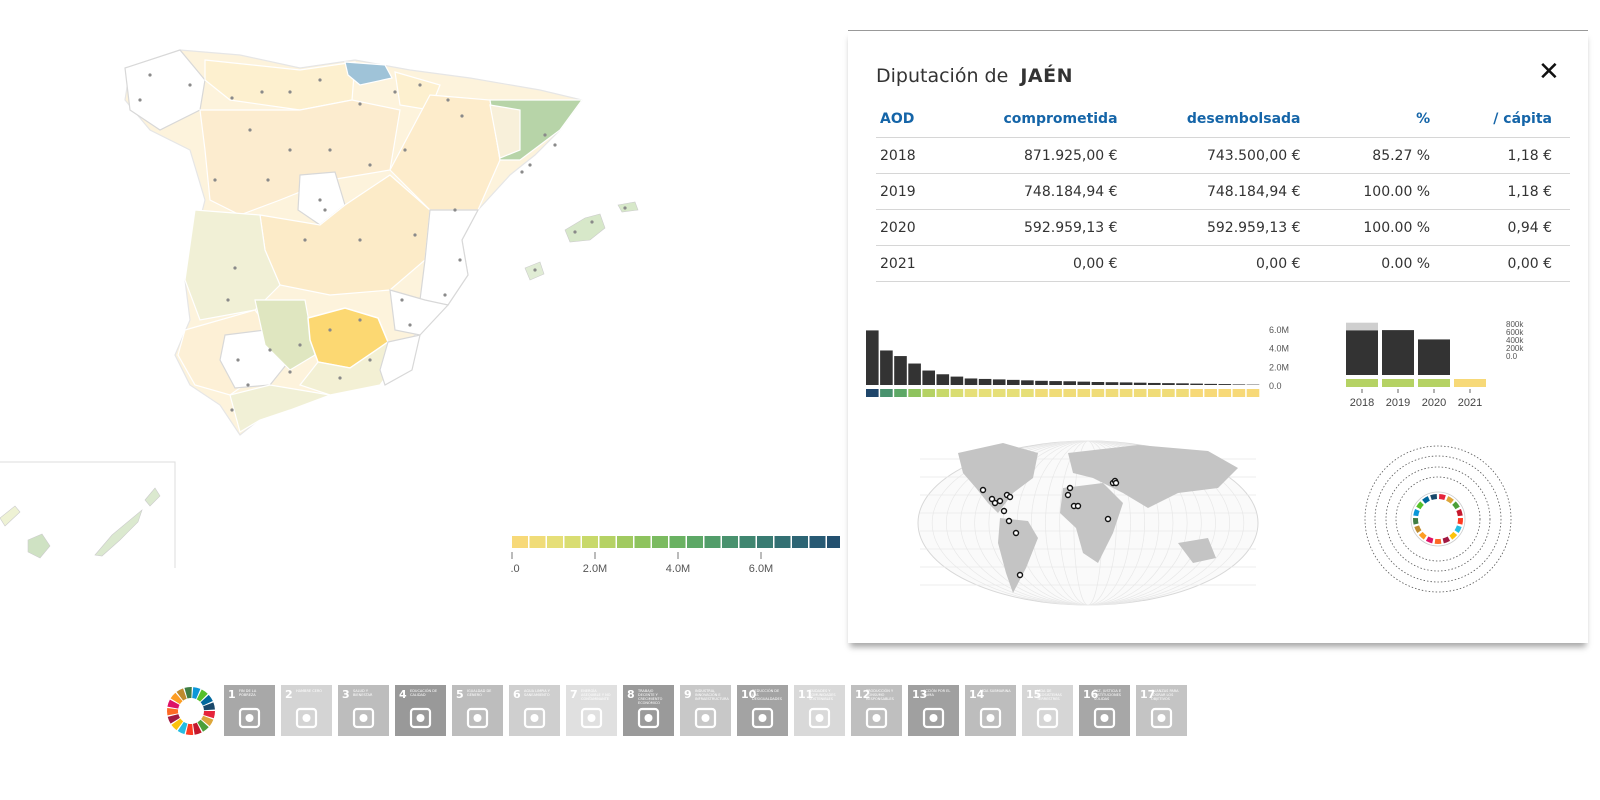  What do you see at coordinates (281, 408) in the screenshot?
I see `province-malaga-cadiz` at bounding box center [281, 408].